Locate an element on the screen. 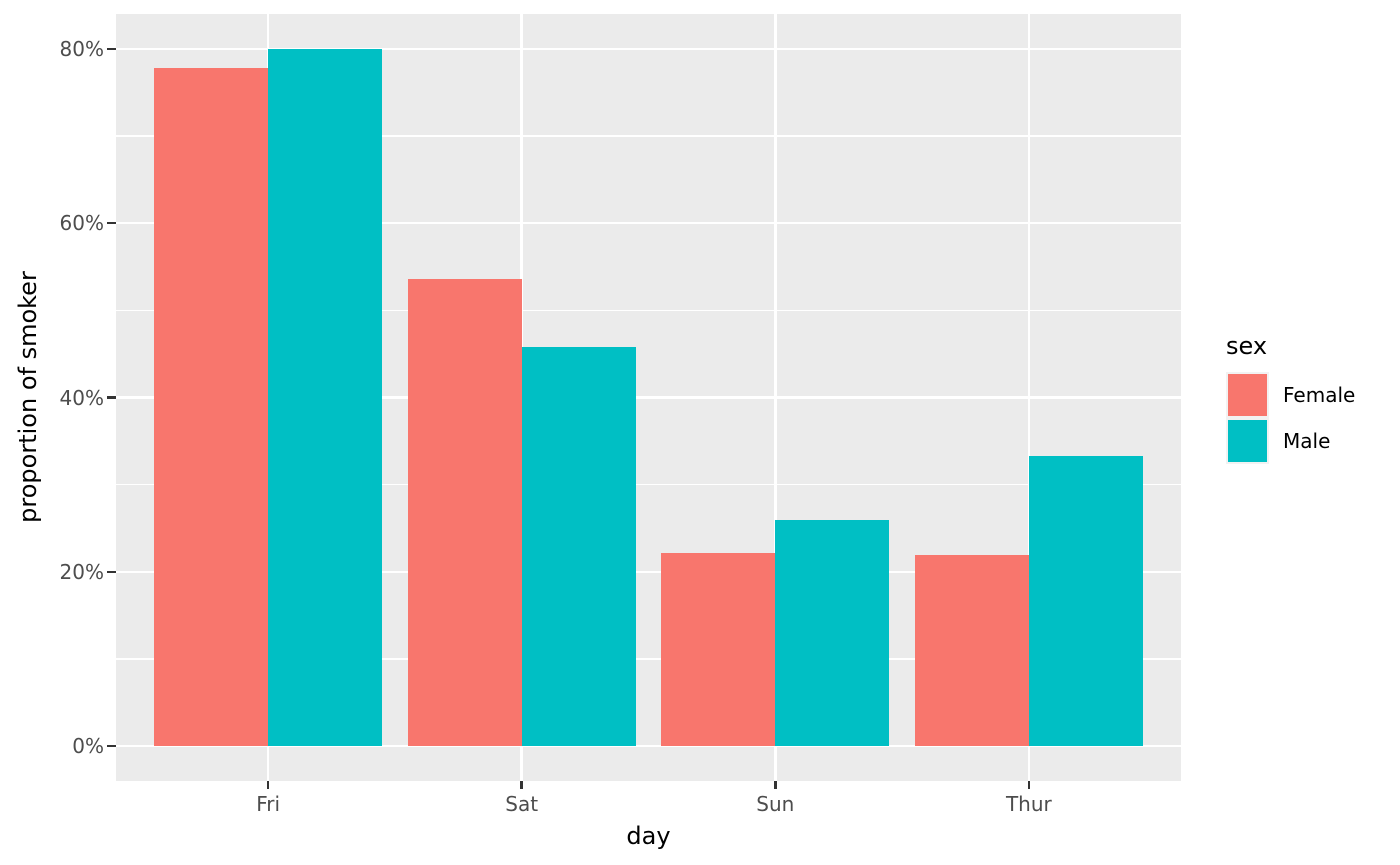 This screenshot has height=865, width=1400. bar-fri-female is located at coordinates (211, 407).